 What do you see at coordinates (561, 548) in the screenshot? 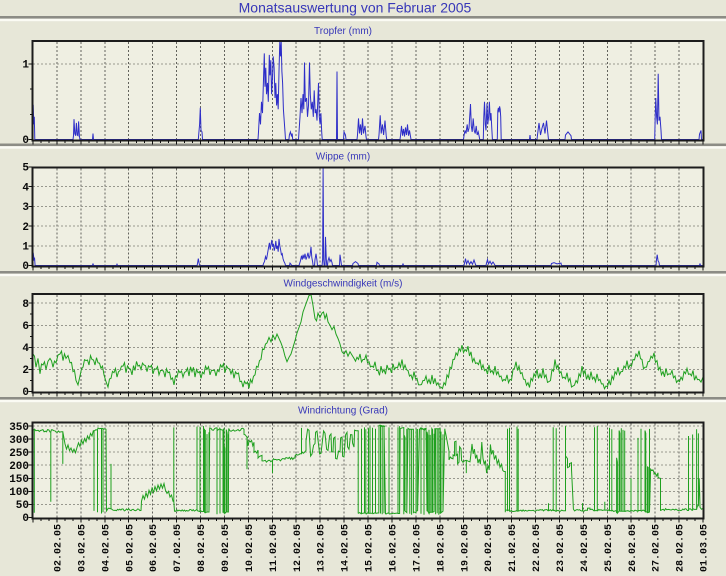
I see `svg-text: 23.02.05` at bounding box center [561, 548].